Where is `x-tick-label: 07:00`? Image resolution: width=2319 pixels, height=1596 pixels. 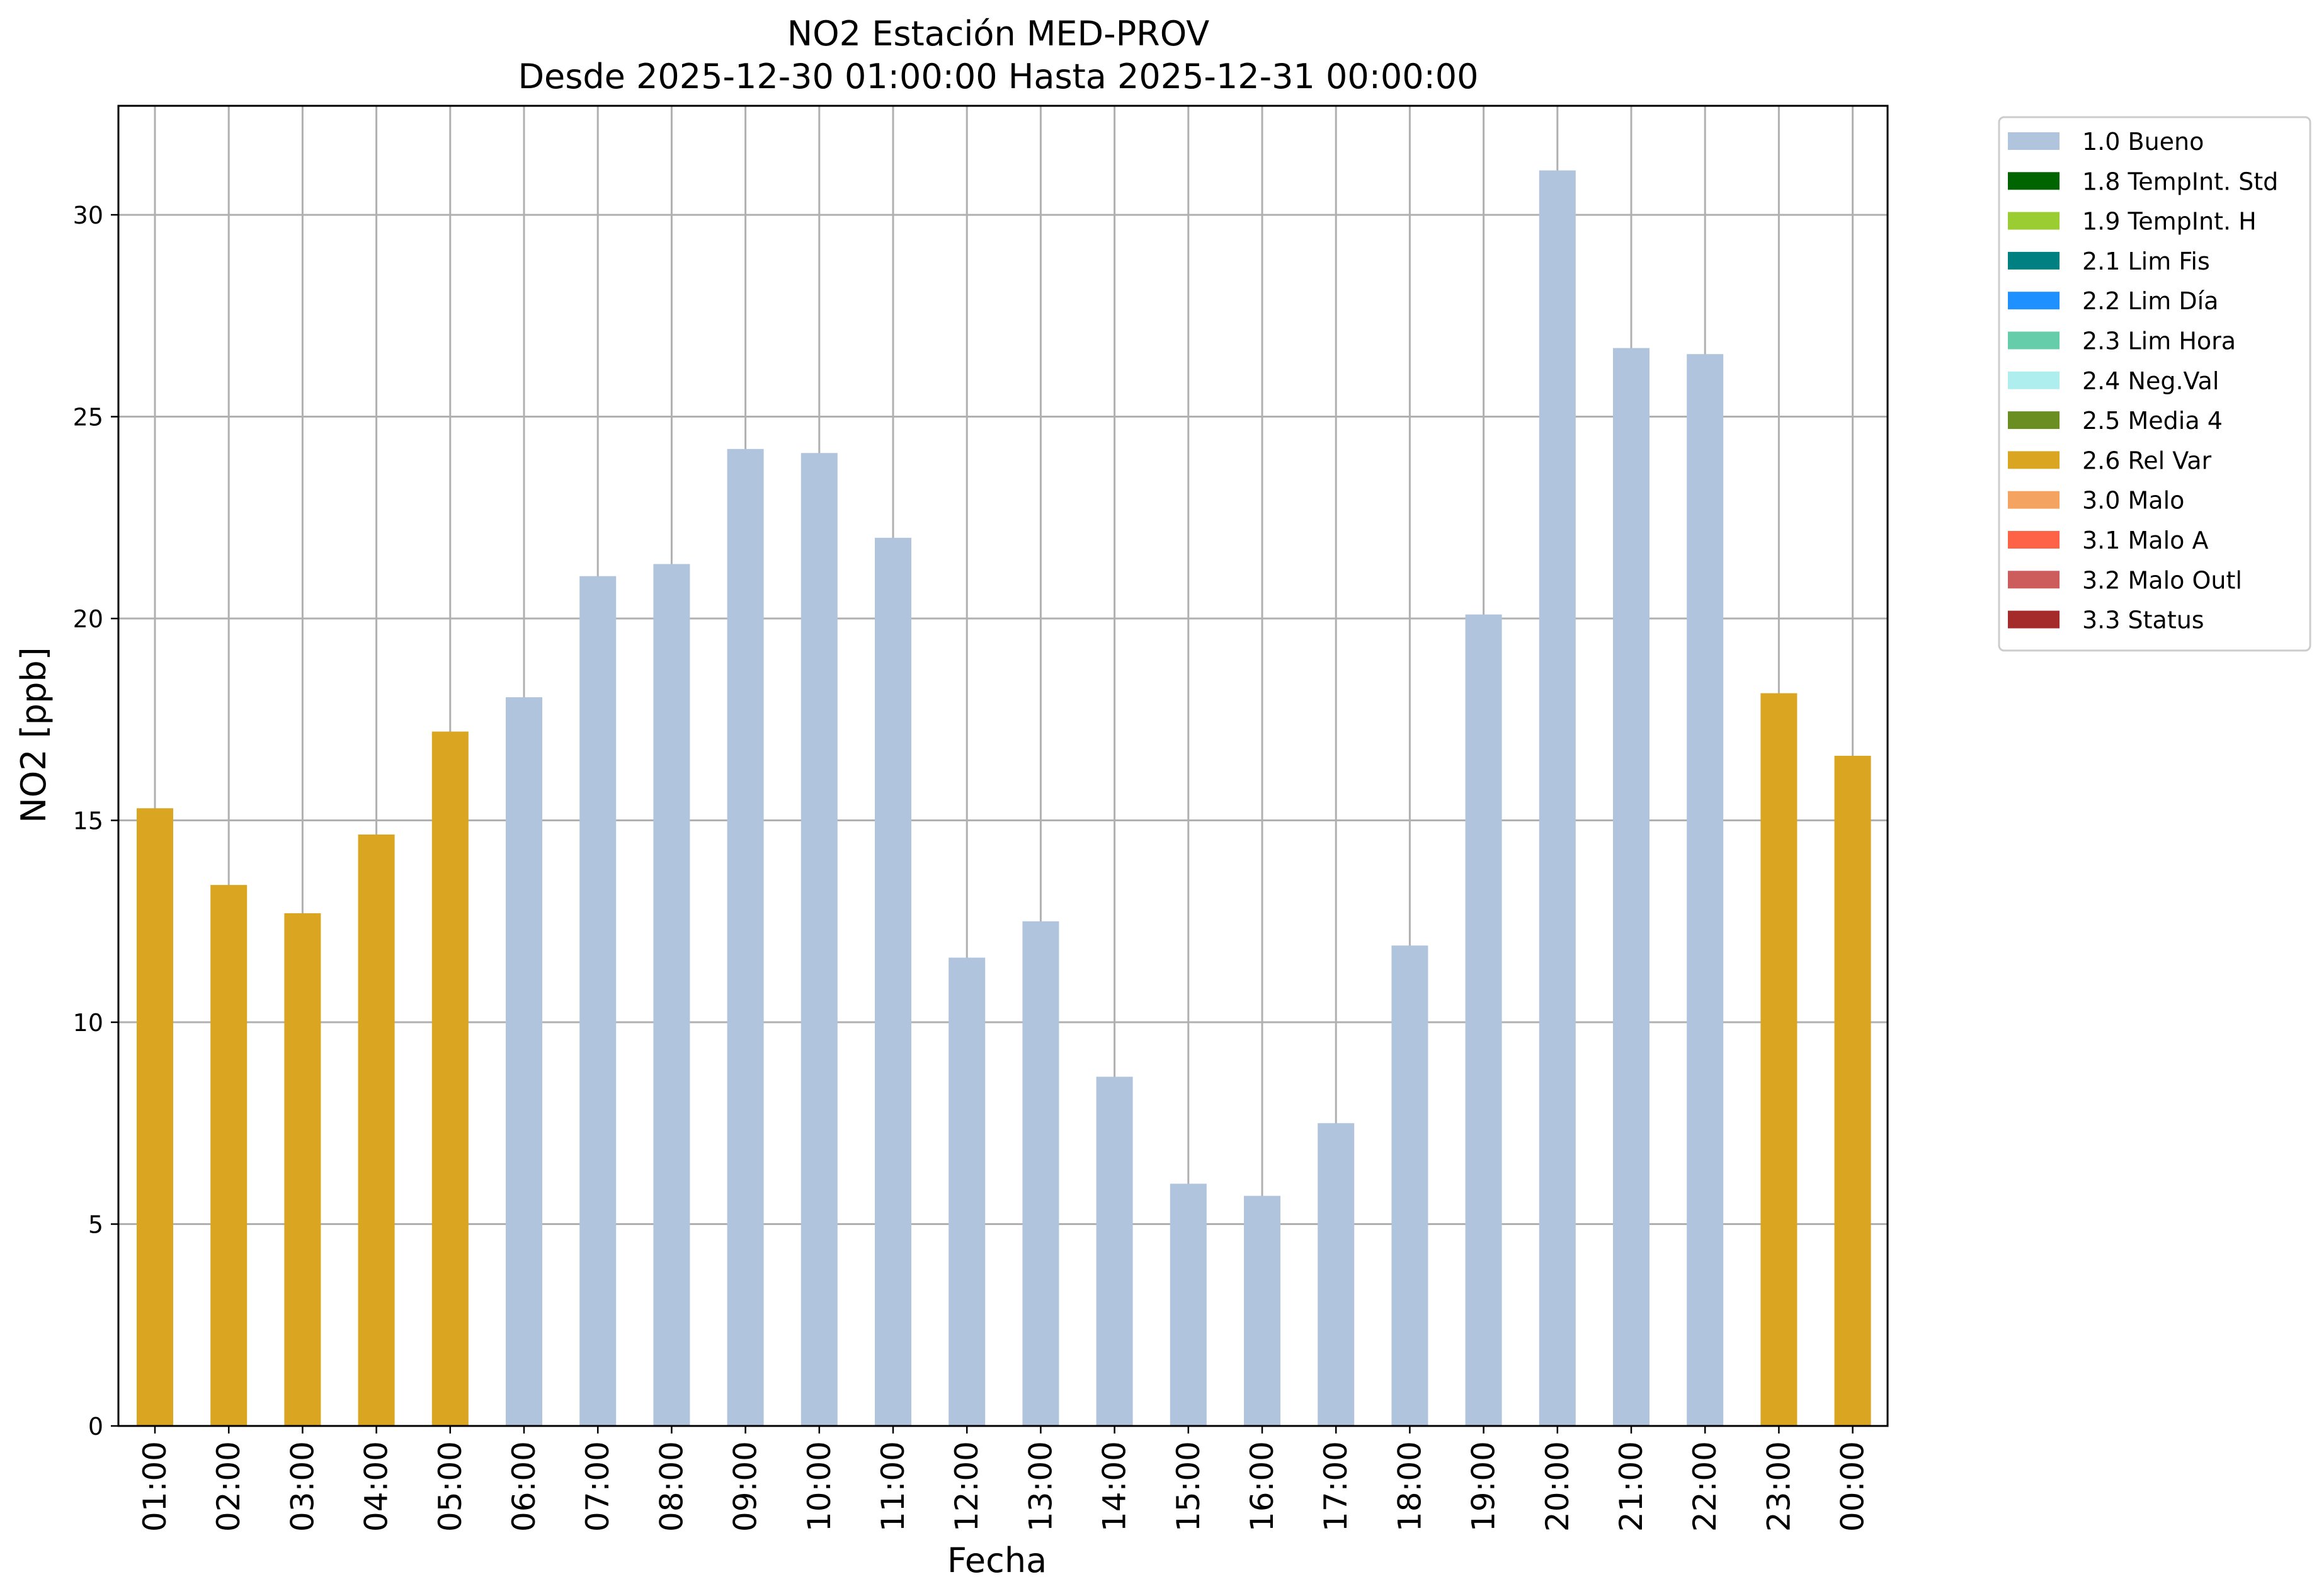 x-tick-label: 07:00 is located at coordinates (597, 1486).